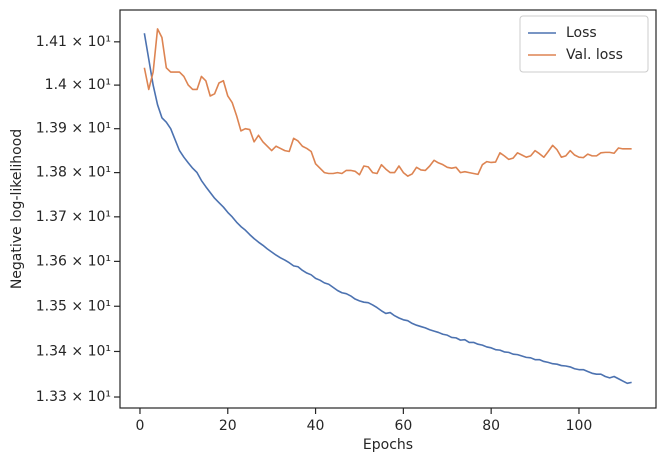  I want to click on y-tick-label: 1.4 × 10¹, so click(78, 85).